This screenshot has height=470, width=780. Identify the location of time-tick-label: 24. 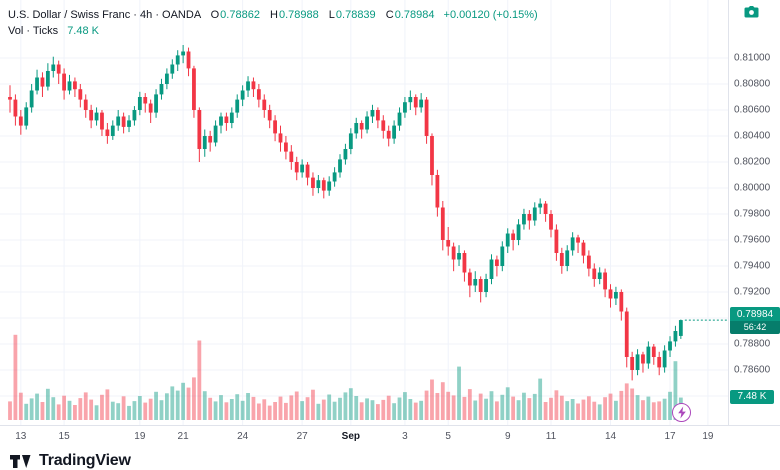
(243, 436).